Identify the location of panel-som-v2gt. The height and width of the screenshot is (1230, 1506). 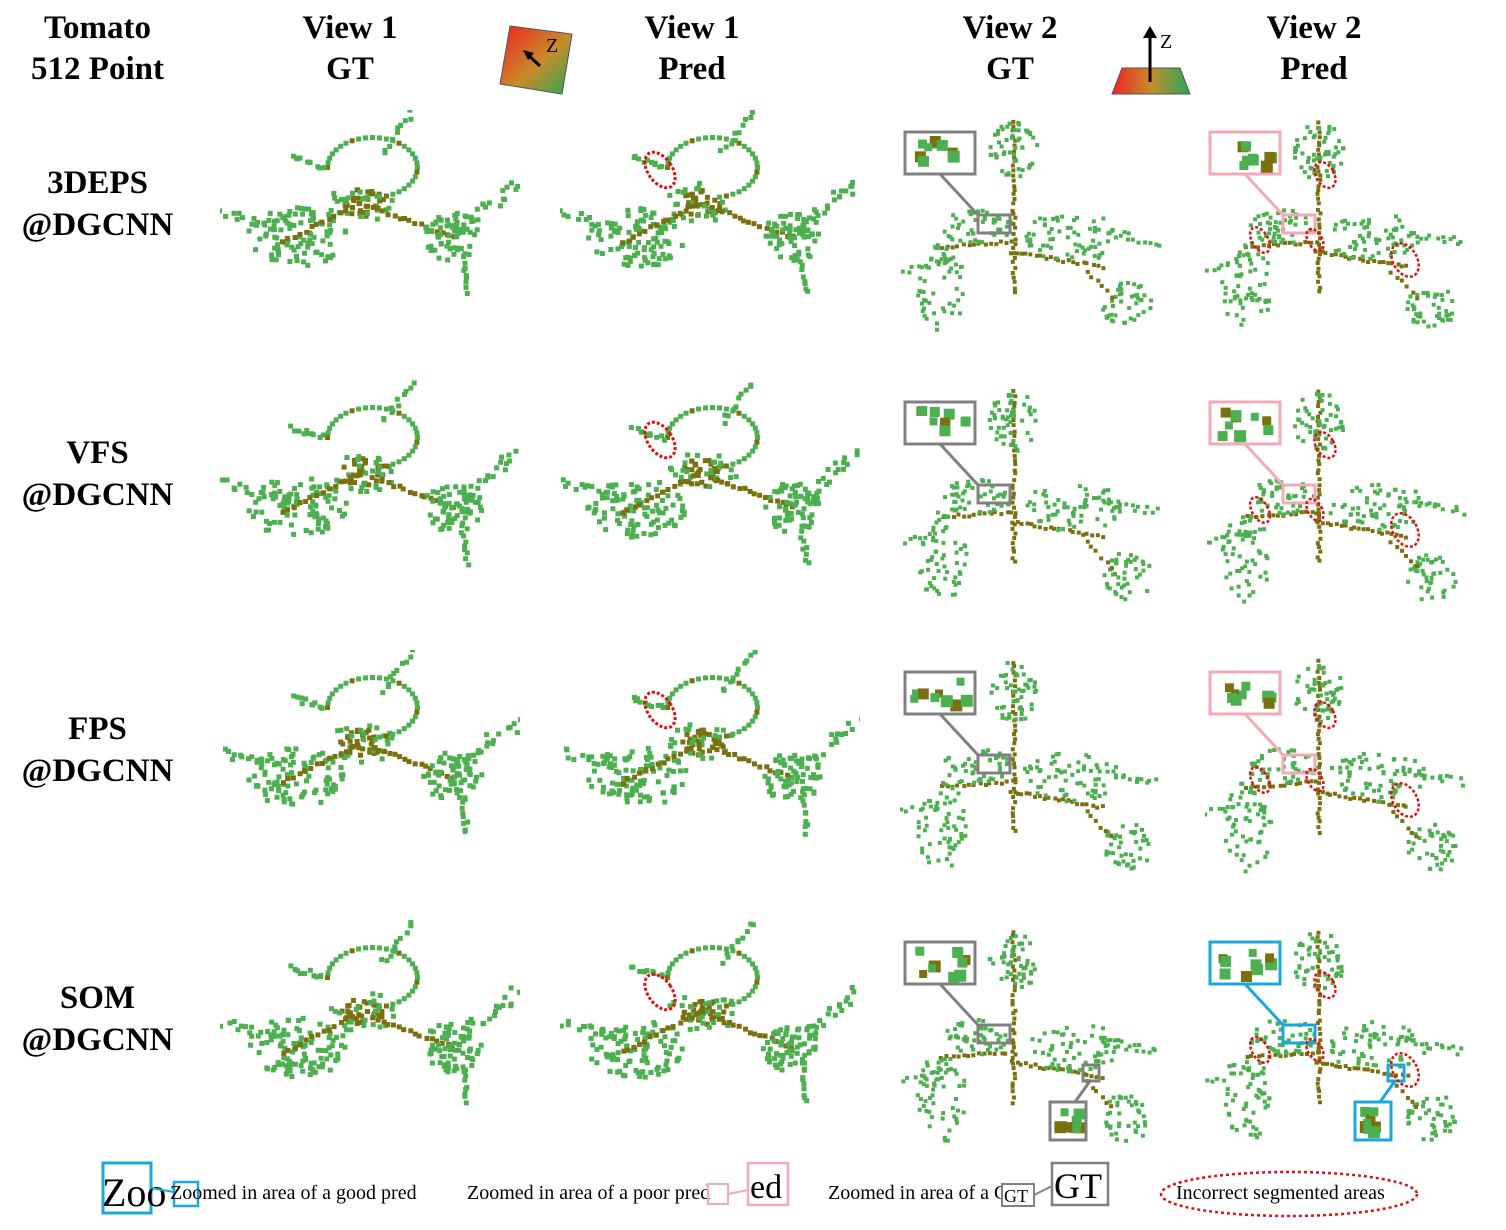
(1029, 1036).